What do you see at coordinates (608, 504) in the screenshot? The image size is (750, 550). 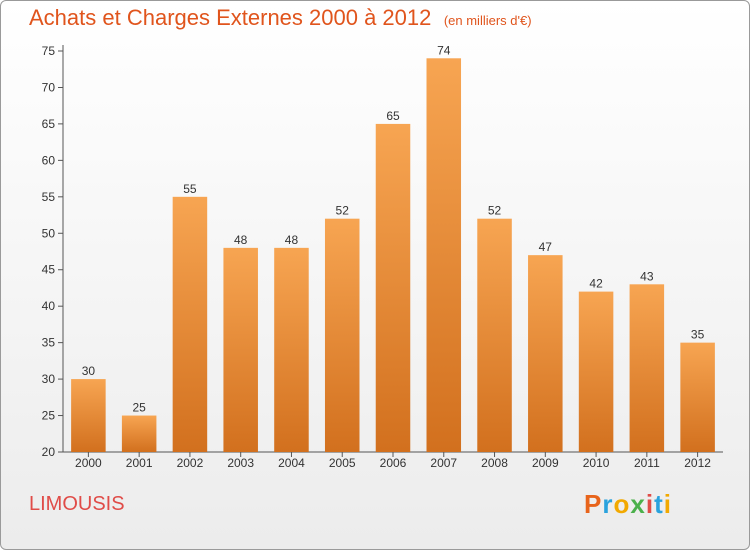 I see `brand-letter: r` at bounding box center [608, 504].